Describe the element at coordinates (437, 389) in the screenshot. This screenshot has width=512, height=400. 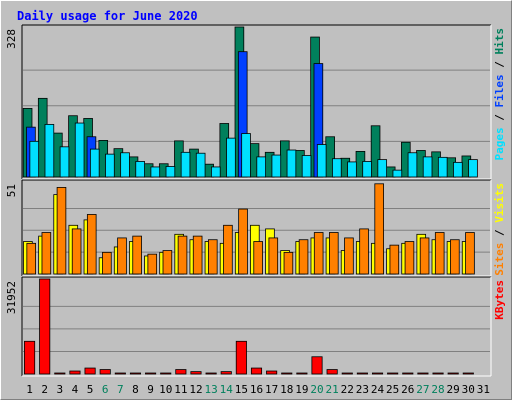
I see `x-tick-label-day-28: 28` at that location.